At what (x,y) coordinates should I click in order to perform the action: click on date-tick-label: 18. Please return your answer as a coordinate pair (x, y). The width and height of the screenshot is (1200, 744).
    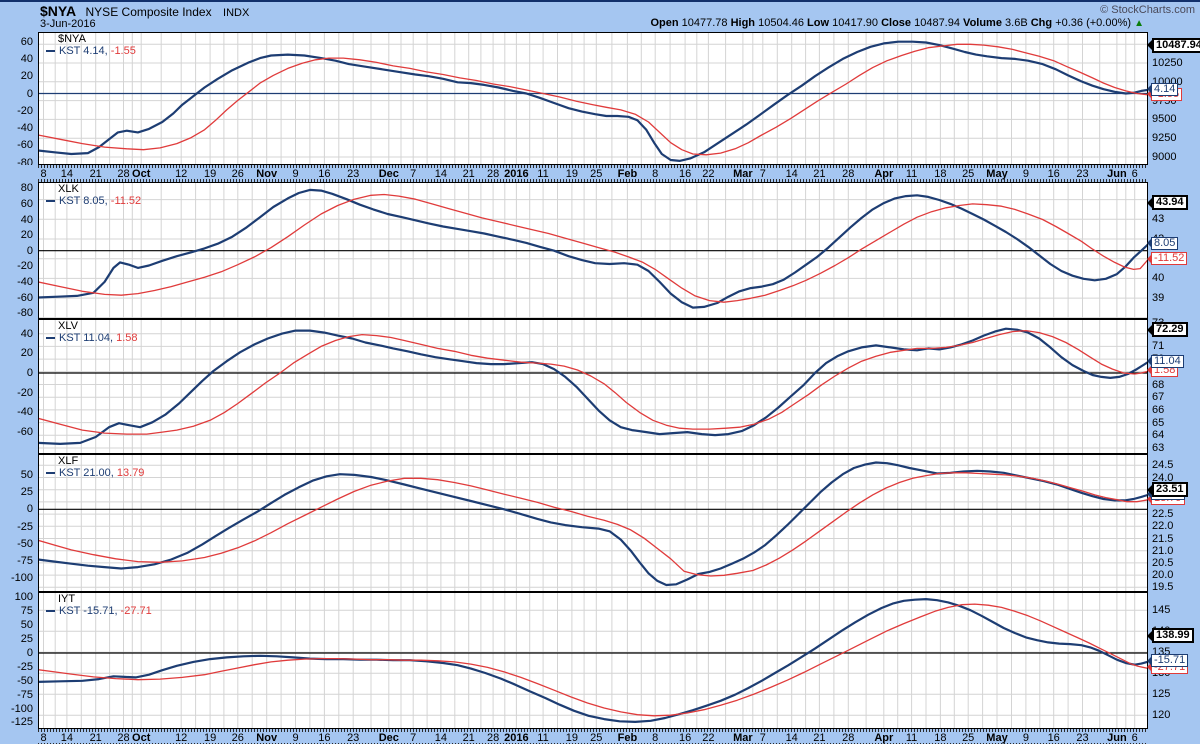
    Looking at the image, I should click on (940, 738).